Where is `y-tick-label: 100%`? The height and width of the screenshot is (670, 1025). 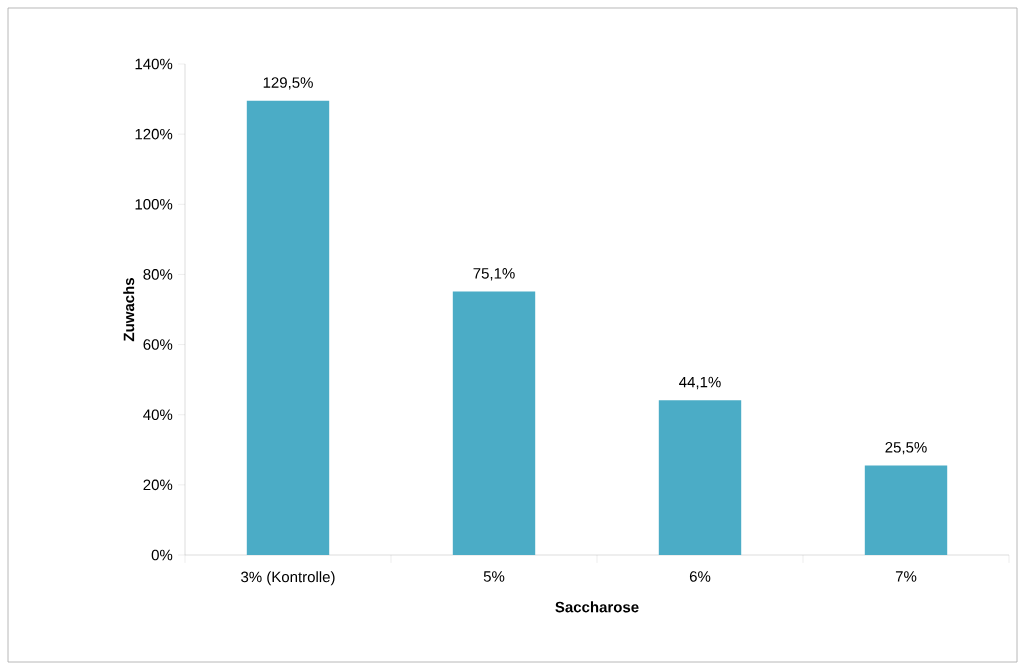 y-tick-label: 100% is located at coordinates (154, 204).